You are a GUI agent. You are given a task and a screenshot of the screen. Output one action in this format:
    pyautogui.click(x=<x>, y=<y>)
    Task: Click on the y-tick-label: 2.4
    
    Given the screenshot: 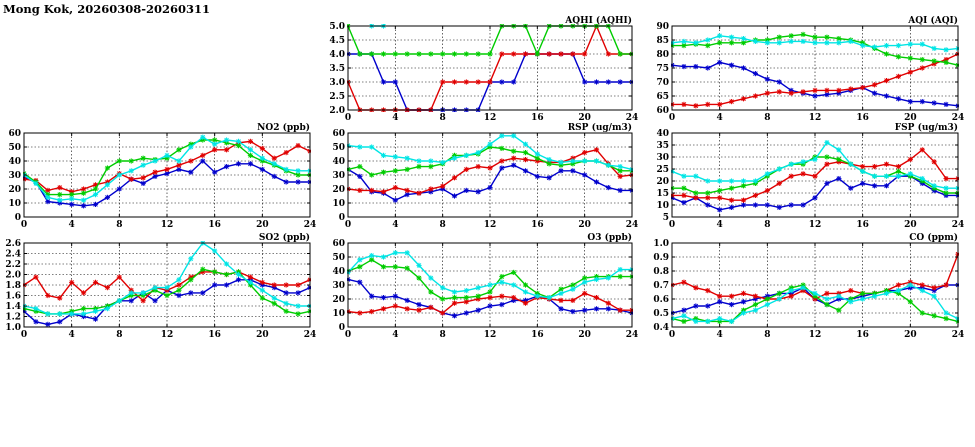 What is the action you would take?
    pyautogui.click(x=13, y=255)
    